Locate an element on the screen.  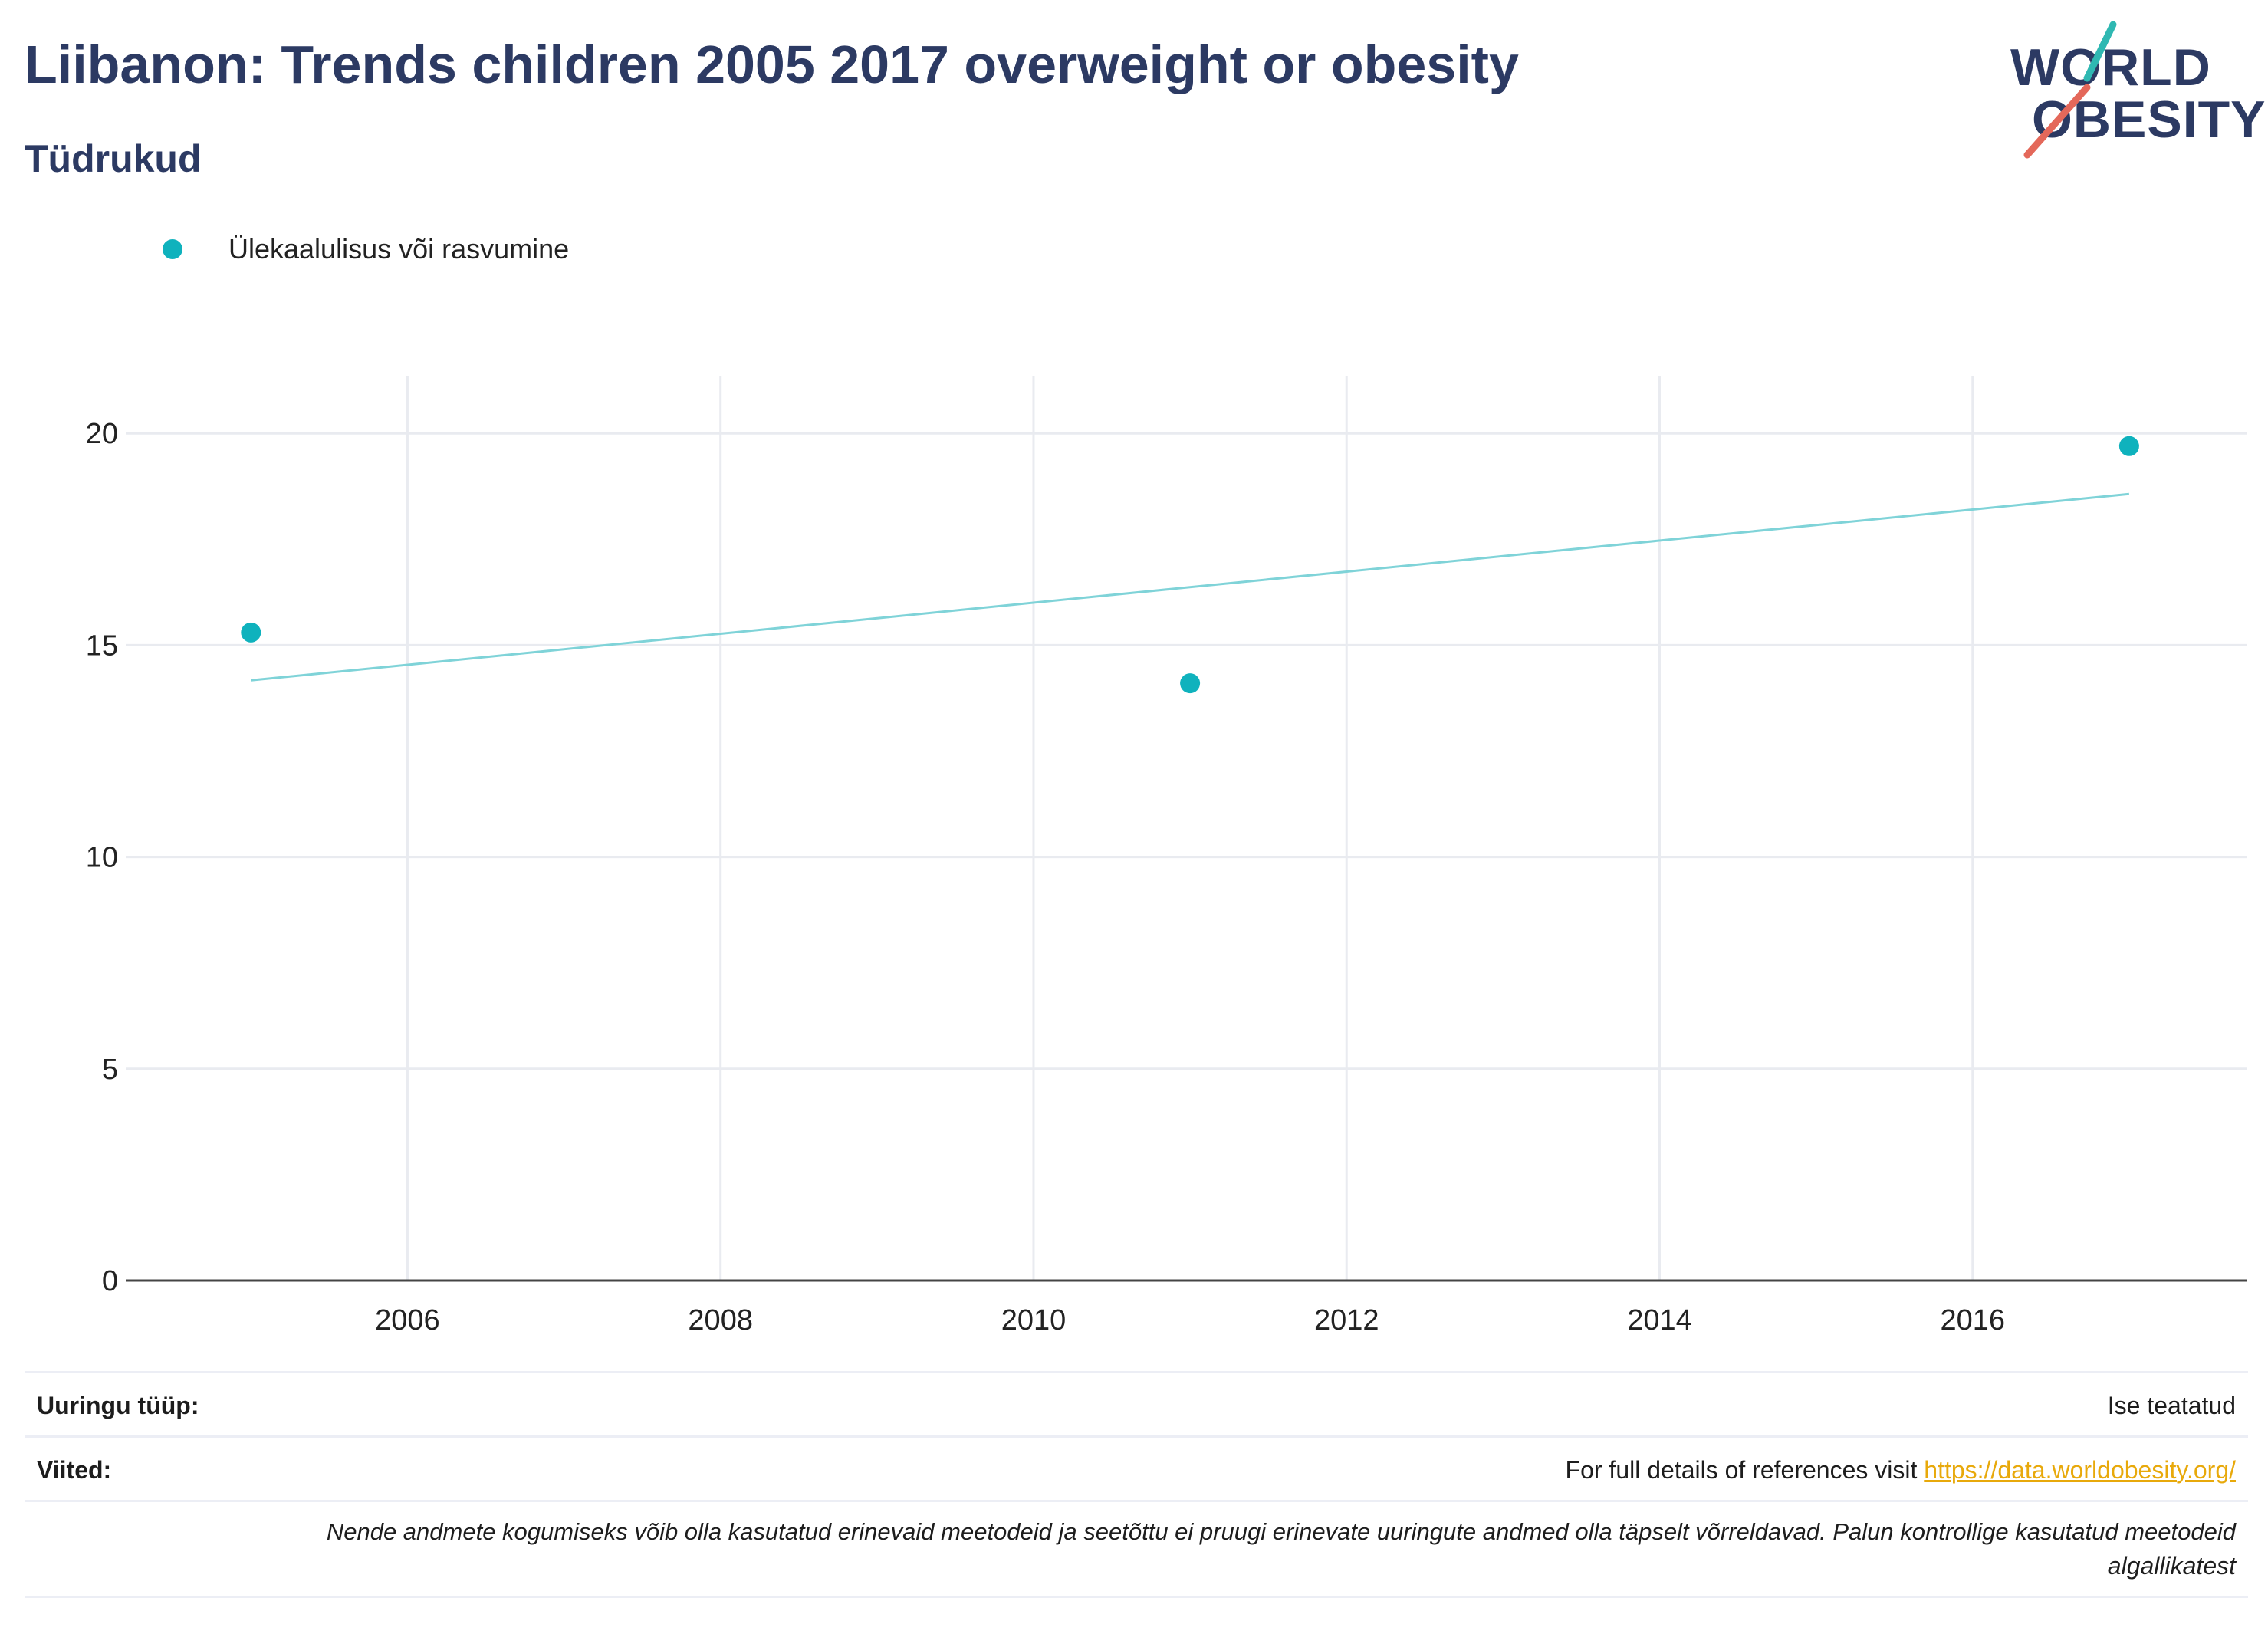
note-row is located at coordinates (1136, 1549).